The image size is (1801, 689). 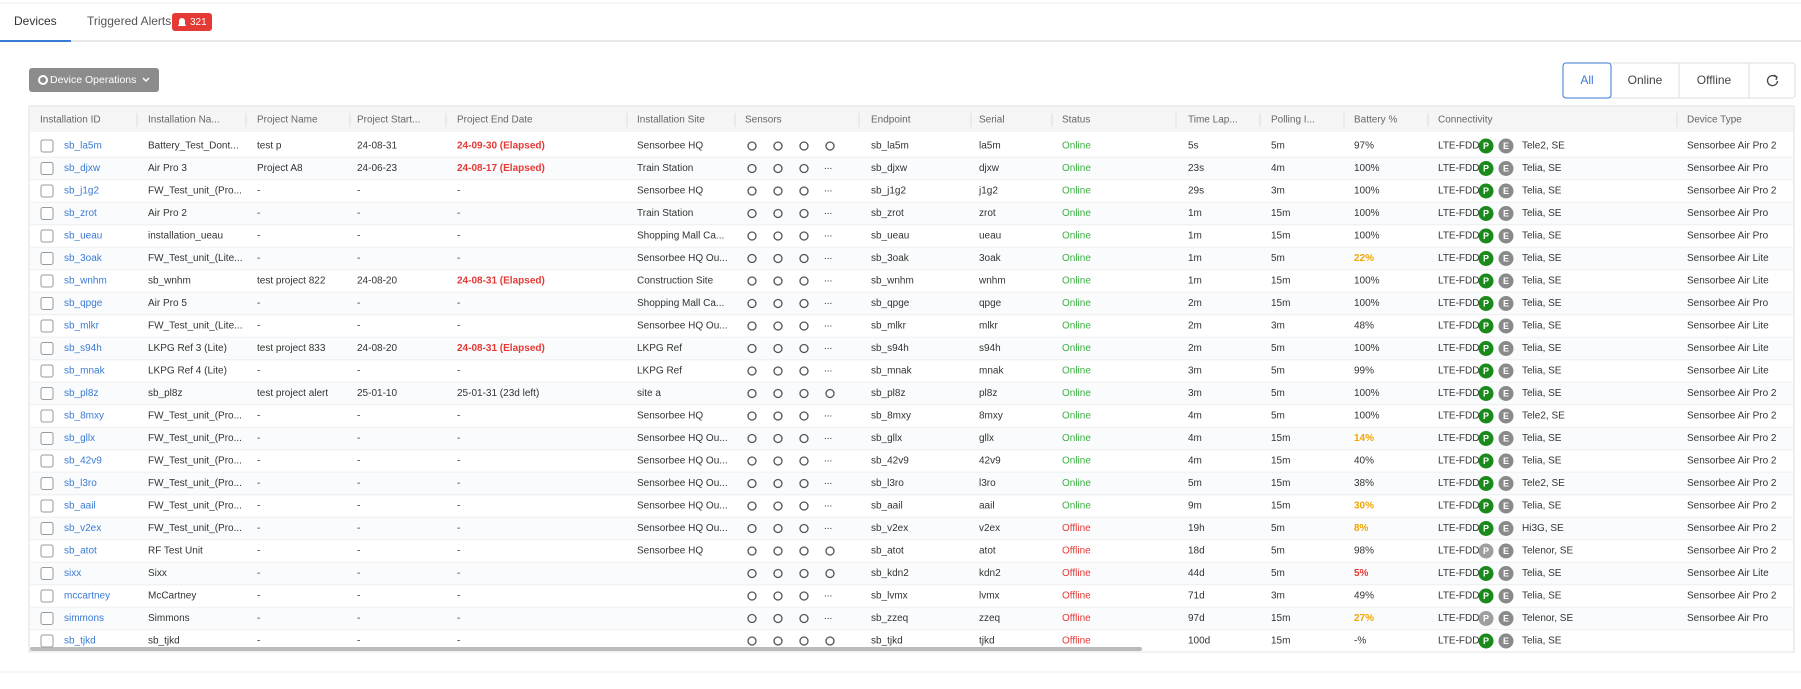 What do you see at coordinates (83, 258) in the screenshot?
I see `cell-id: sb_3oak` at bounding box center [83, 258].